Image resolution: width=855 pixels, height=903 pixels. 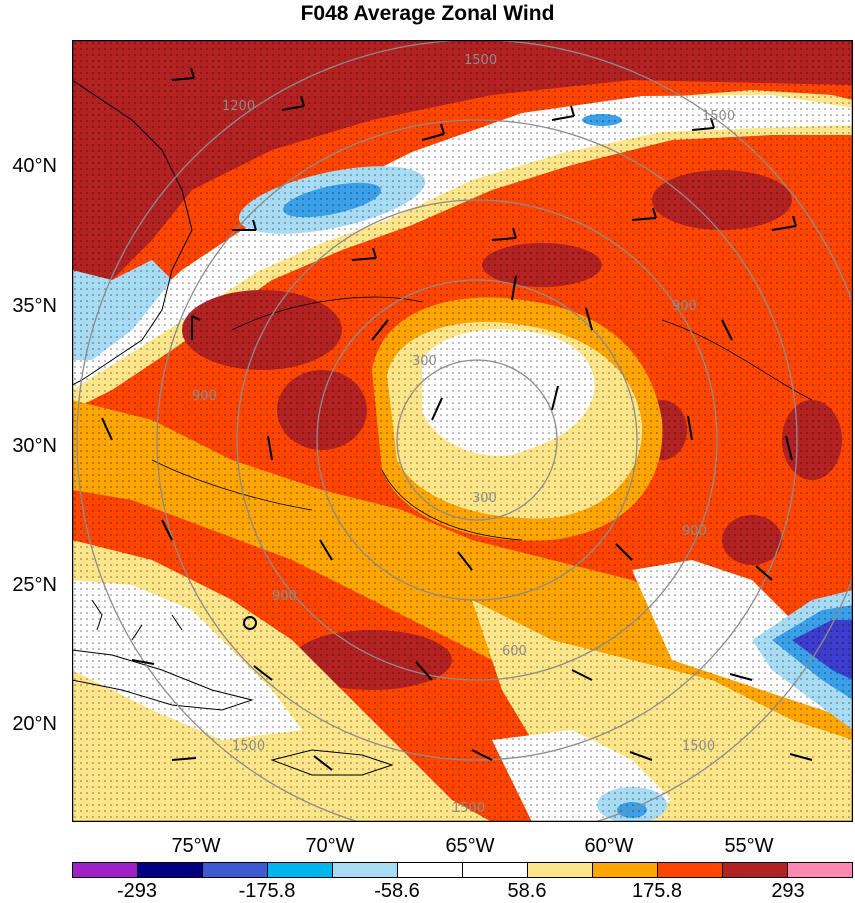 I want to click on coastline-hispaniola, so click(x=332, y=762).